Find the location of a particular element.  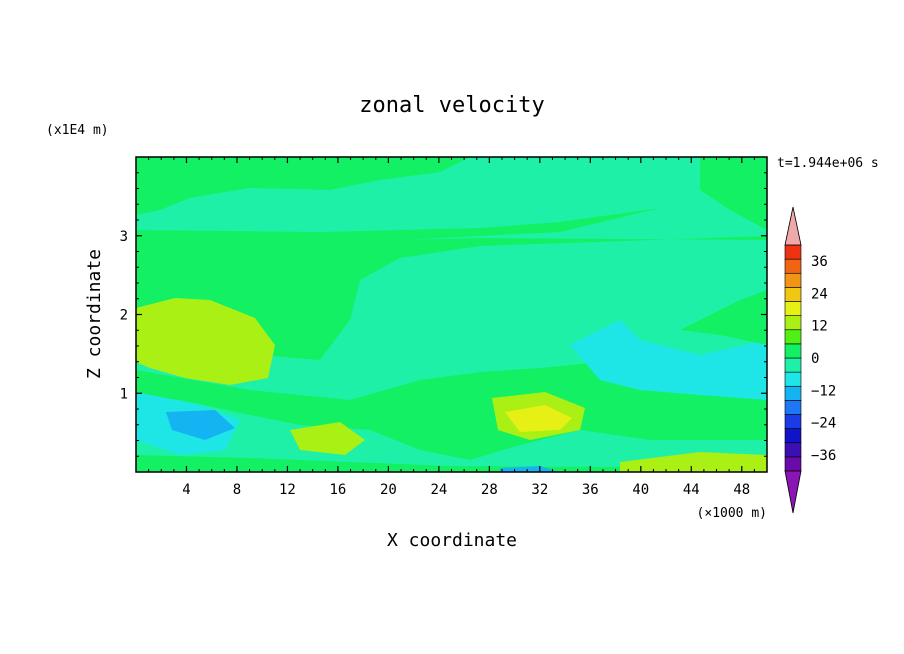

x-tick-label: 36 is located at coordinates (590, 490).